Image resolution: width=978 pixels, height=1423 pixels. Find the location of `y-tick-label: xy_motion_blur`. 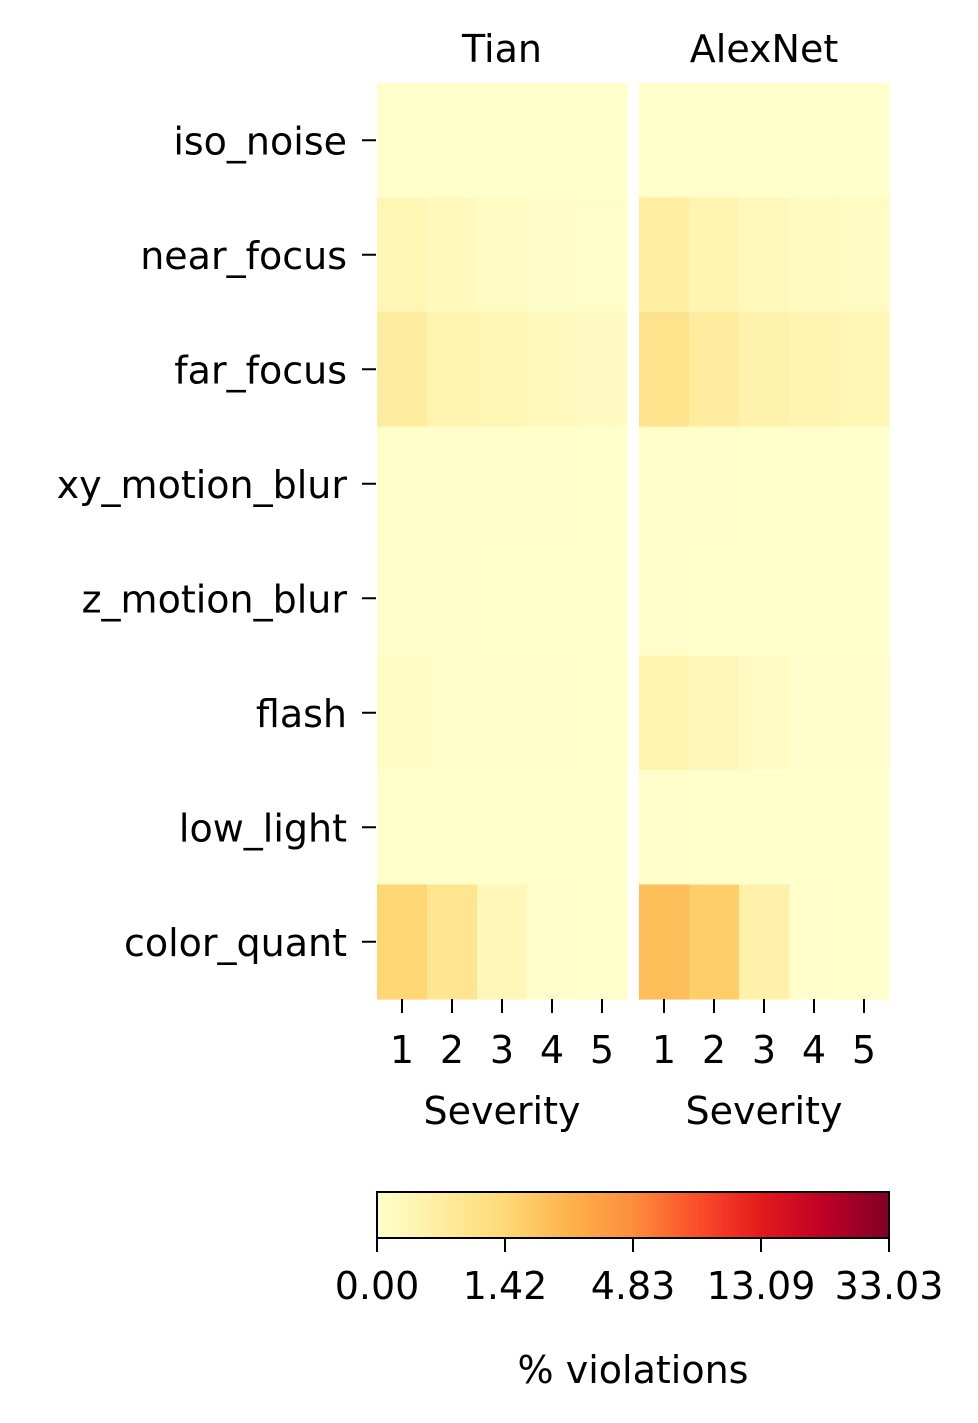

y-tick-label: xy_motion_blur is located at coordinates (202, 485).